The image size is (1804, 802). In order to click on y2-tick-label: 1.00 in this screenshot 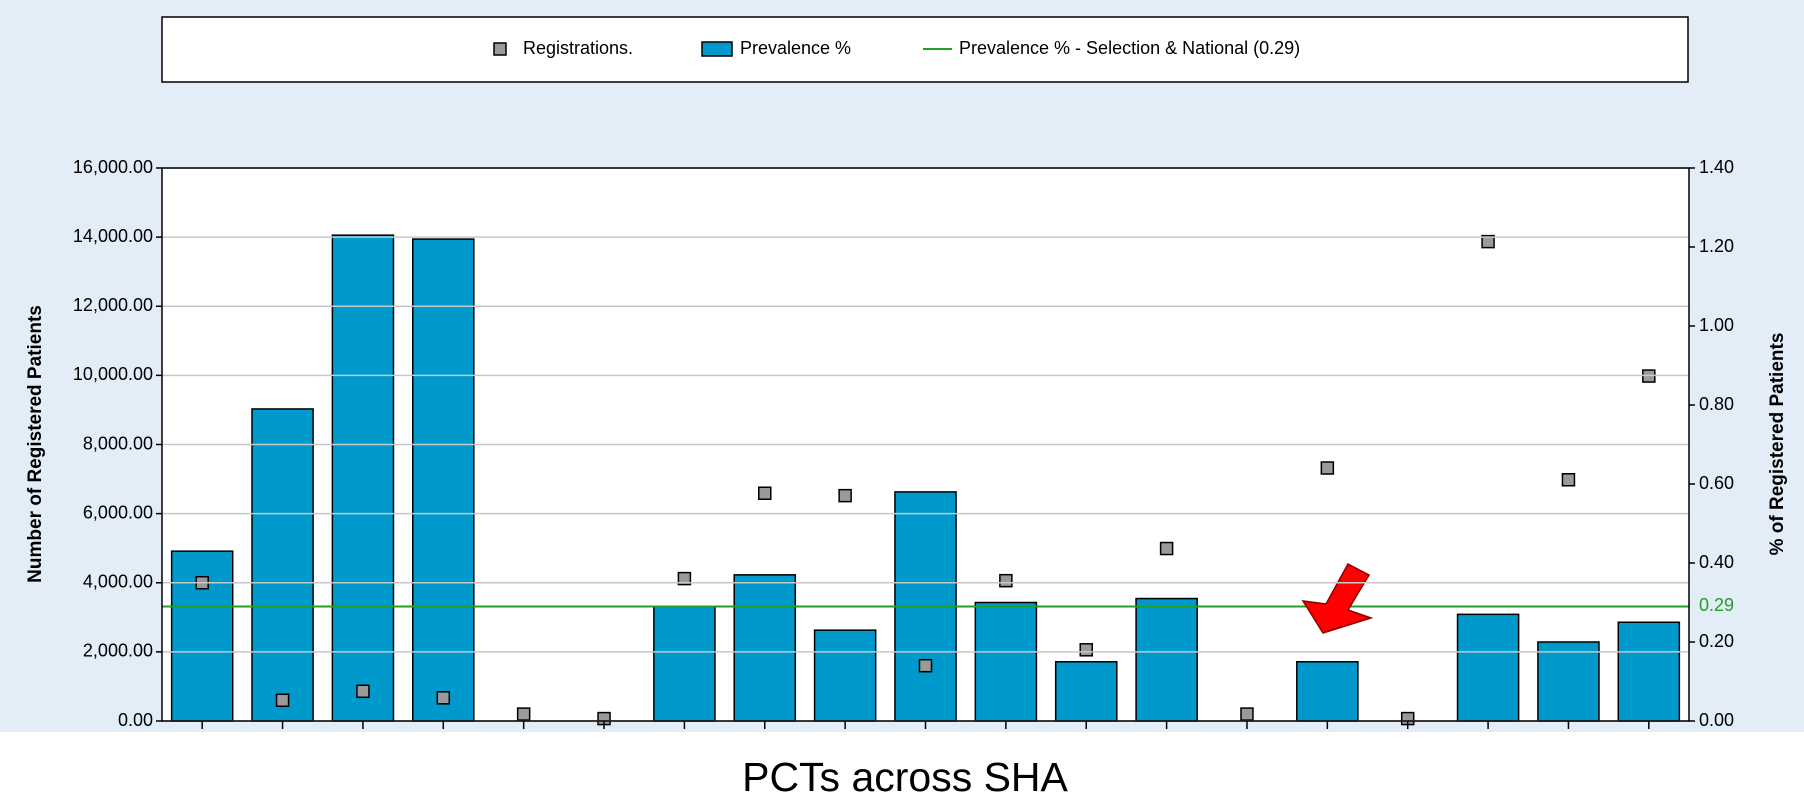, I will do `click(1716, 325)`.